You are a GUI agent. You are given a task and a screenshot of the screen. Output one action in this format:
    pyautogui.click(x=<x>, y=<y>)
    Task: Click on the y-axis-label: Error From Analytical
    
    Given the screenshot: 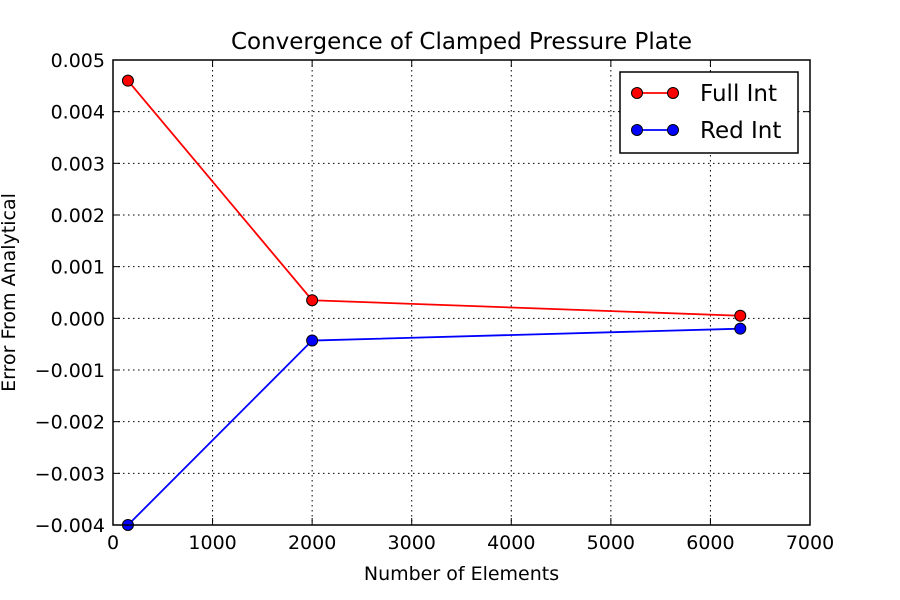 What is the action you would take?
    pyautogui.click(x=10, y=292)
    